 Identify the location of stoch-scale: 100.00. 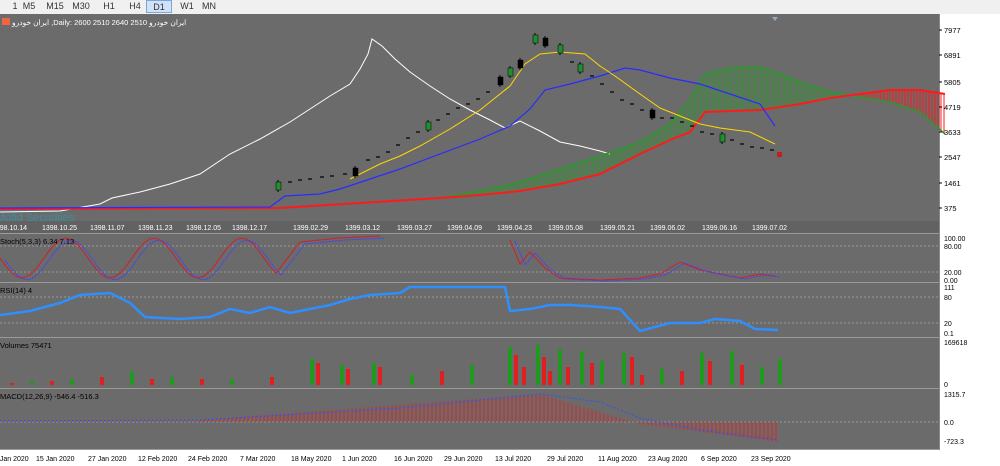
(955, 239).